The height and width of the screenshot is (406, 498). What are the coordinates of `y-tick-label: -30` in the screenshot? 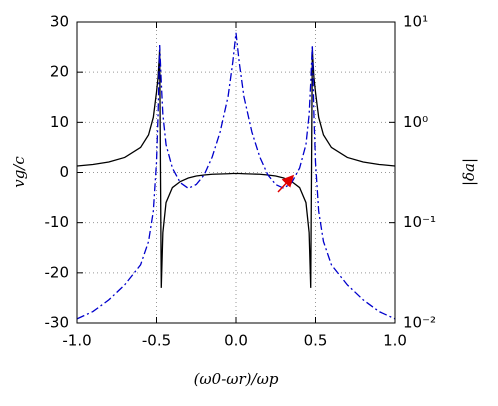 It's located at (57, 323).